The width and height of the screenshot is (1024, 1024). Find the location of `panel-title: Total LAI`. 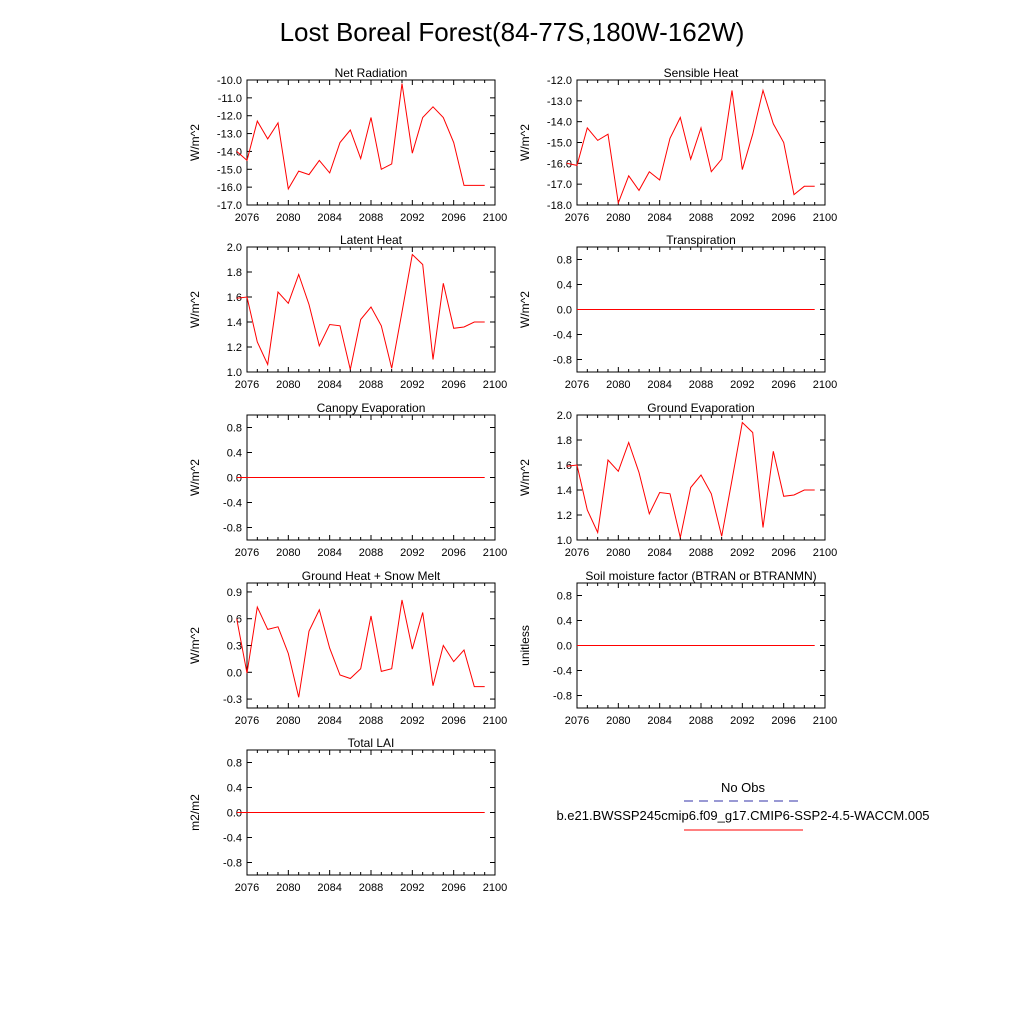

panel-title: Total LAI is located at coordinates (371, 743).